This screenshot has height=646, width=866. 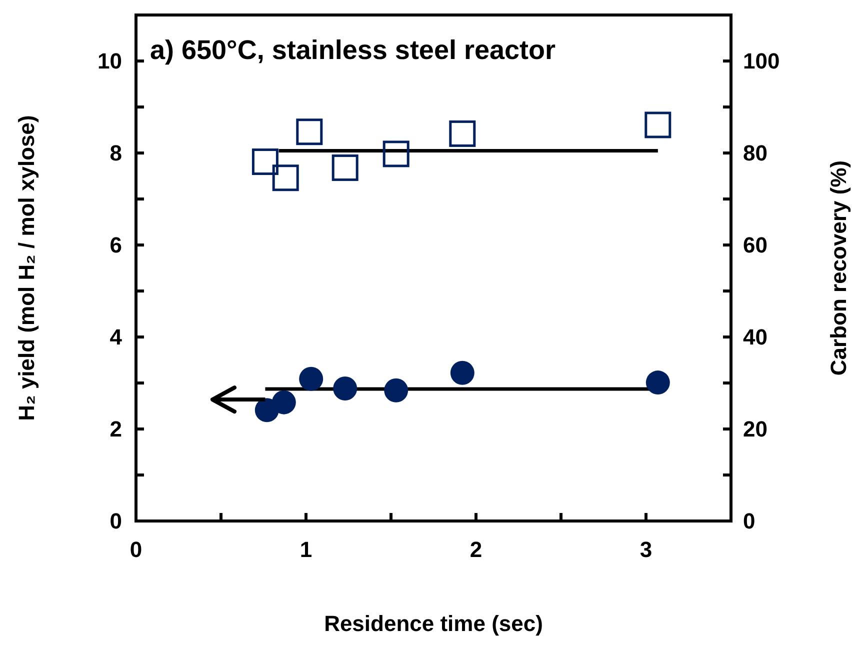 What do you see at coordinates (838, 268) in the screenshot?
I see `y2-axis-title: Carbon recovery (%)` at bounding box center [838, 268].